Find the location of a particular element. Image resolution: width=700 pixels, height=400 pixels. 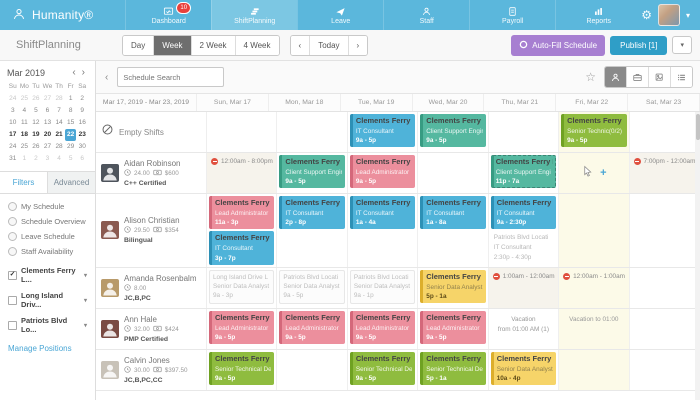

view-mode-day: Day is located at coordinates (138, 45).